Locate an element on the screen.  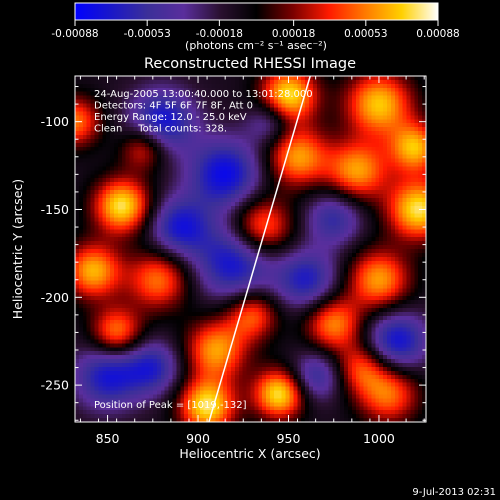
colorbar-tick-label: -0.00018 is located at coordinates (219, 34).